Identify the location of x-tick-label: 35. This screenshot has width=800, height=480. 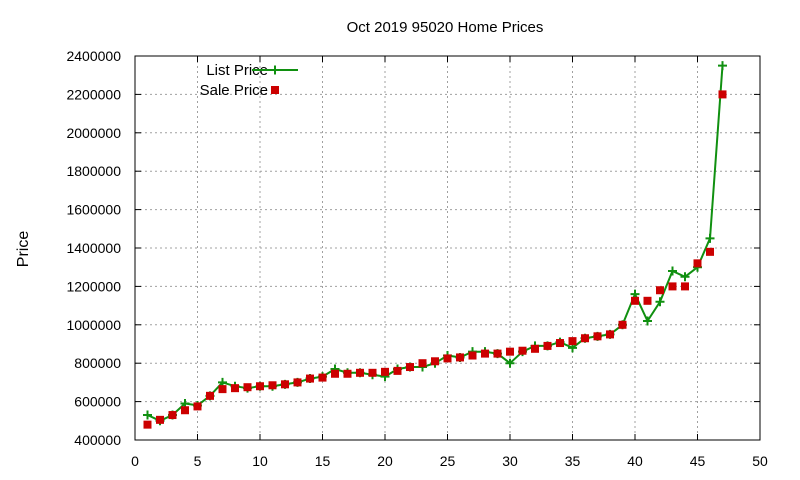
(573, 461).